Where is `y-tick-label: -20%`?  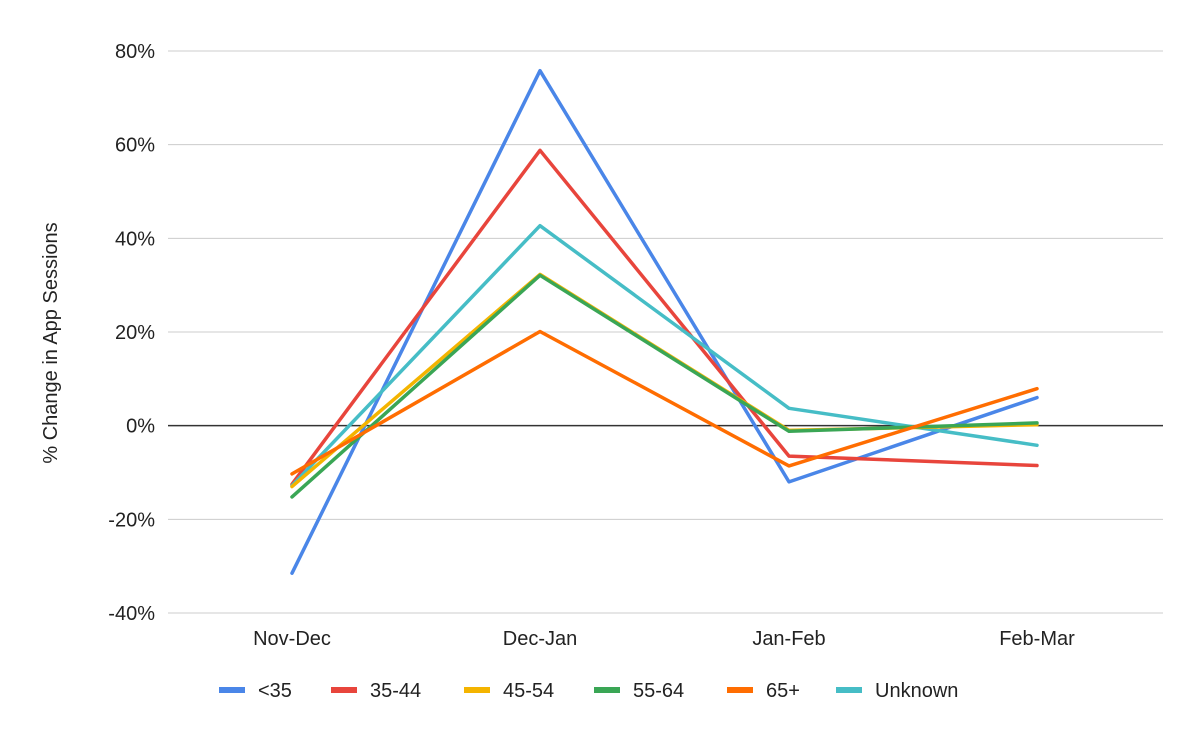 y-tick-label: -20% is located at coordinates (131, 520).